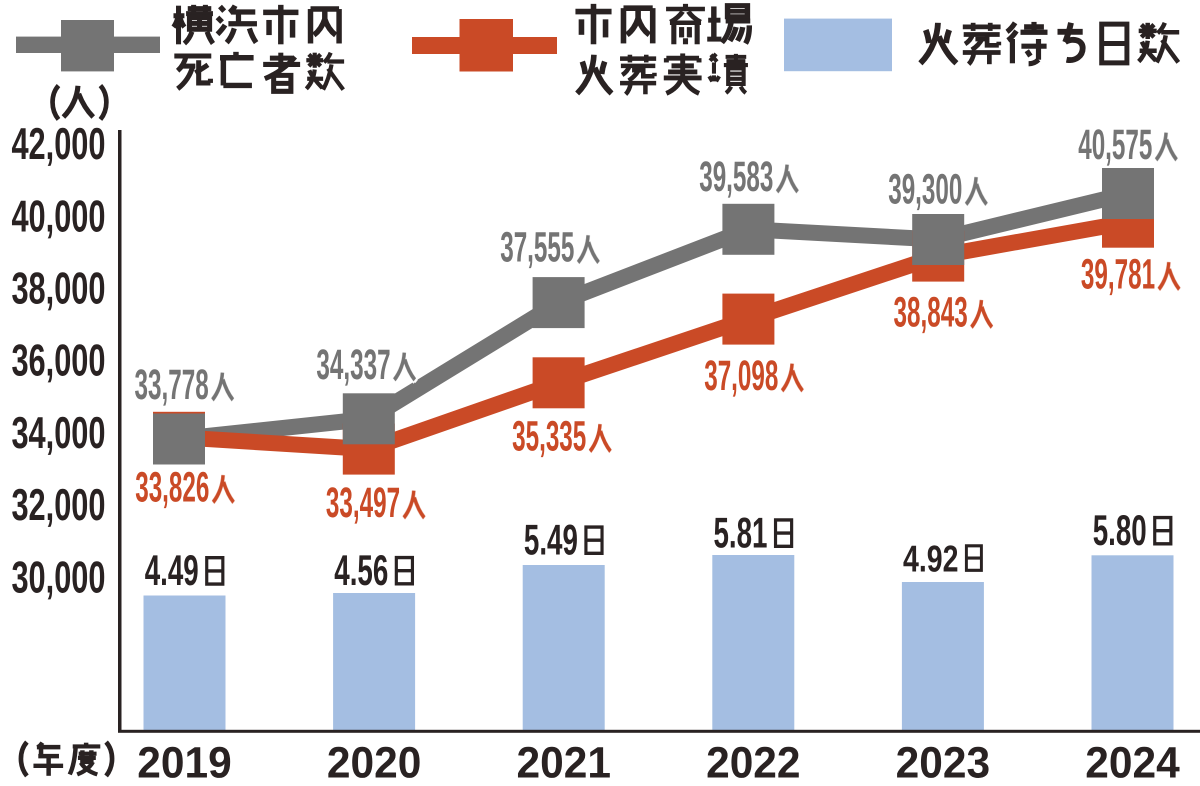 The image size is (1200, 786). What do you see at coordinates (925, 190) in the screenshot?
I see `svg-text: 39,300` at bounding box center [925, 190].